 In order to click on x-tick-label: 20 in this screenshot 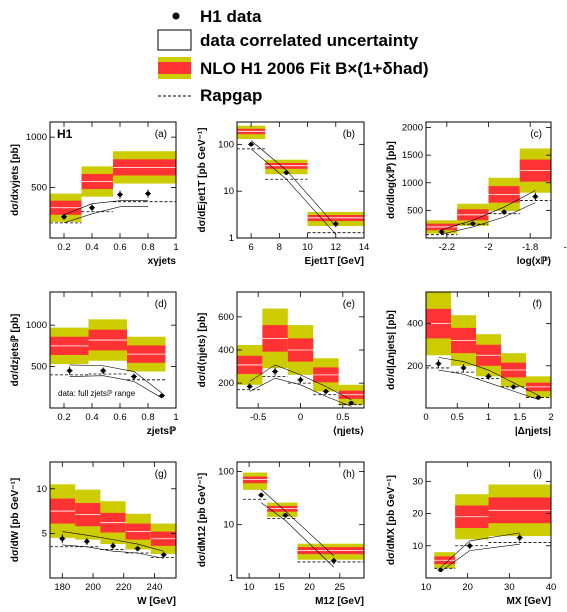, I will do `click(309, 587)`.